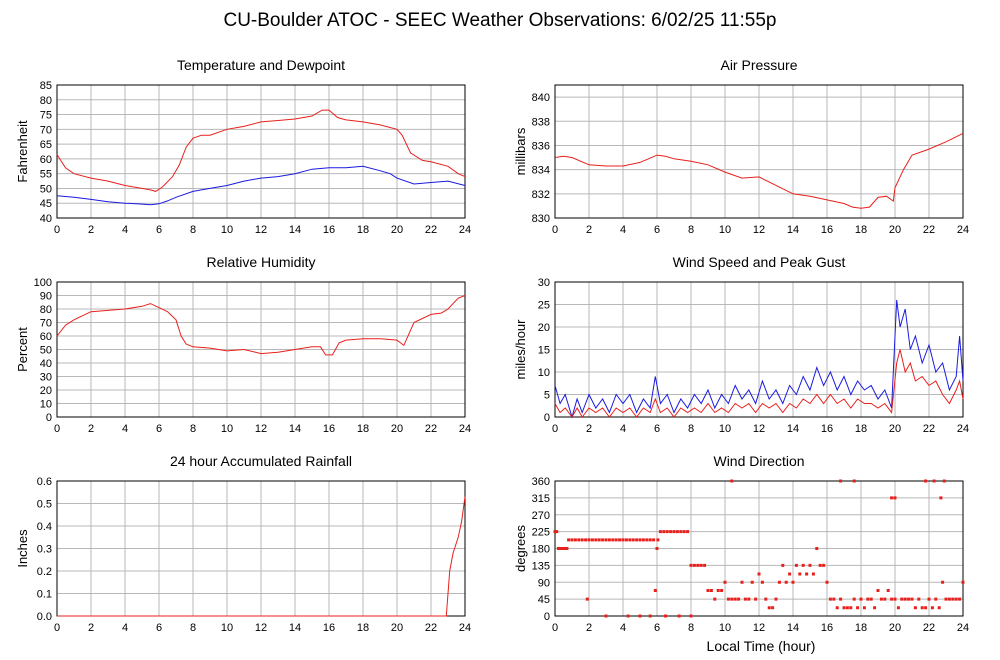 This screenshot has height=660, width=1000. I want to click on y-tick-label: 45, so click(544, 600).